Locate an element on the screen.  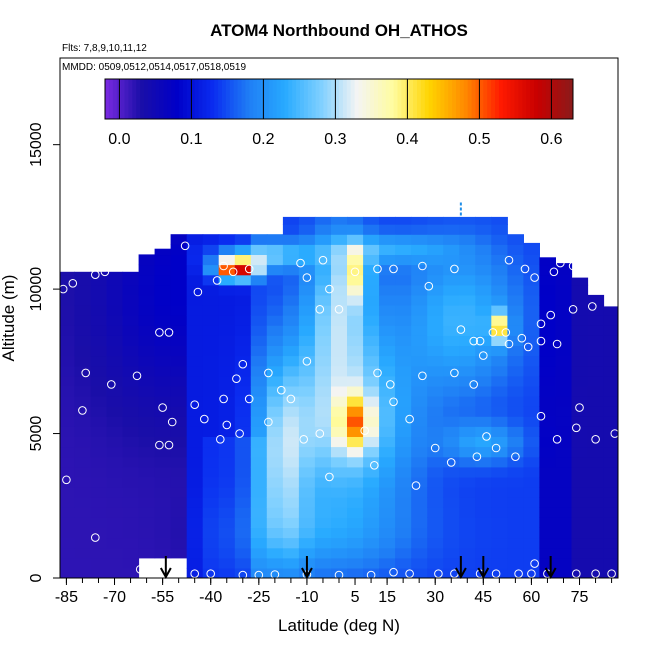
y-tick-label: 15000 is located at coordinates (36, 144).